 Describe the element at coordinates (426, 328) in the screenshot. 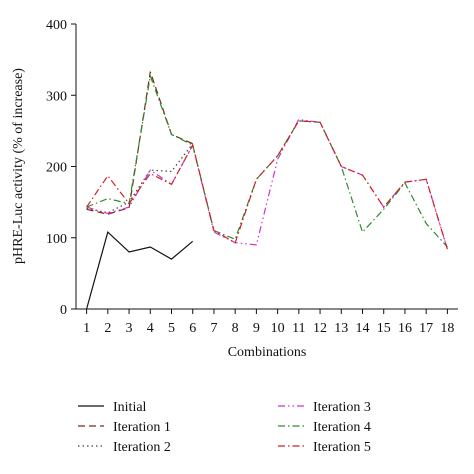

I see `x-tick-label: 17` at that location.